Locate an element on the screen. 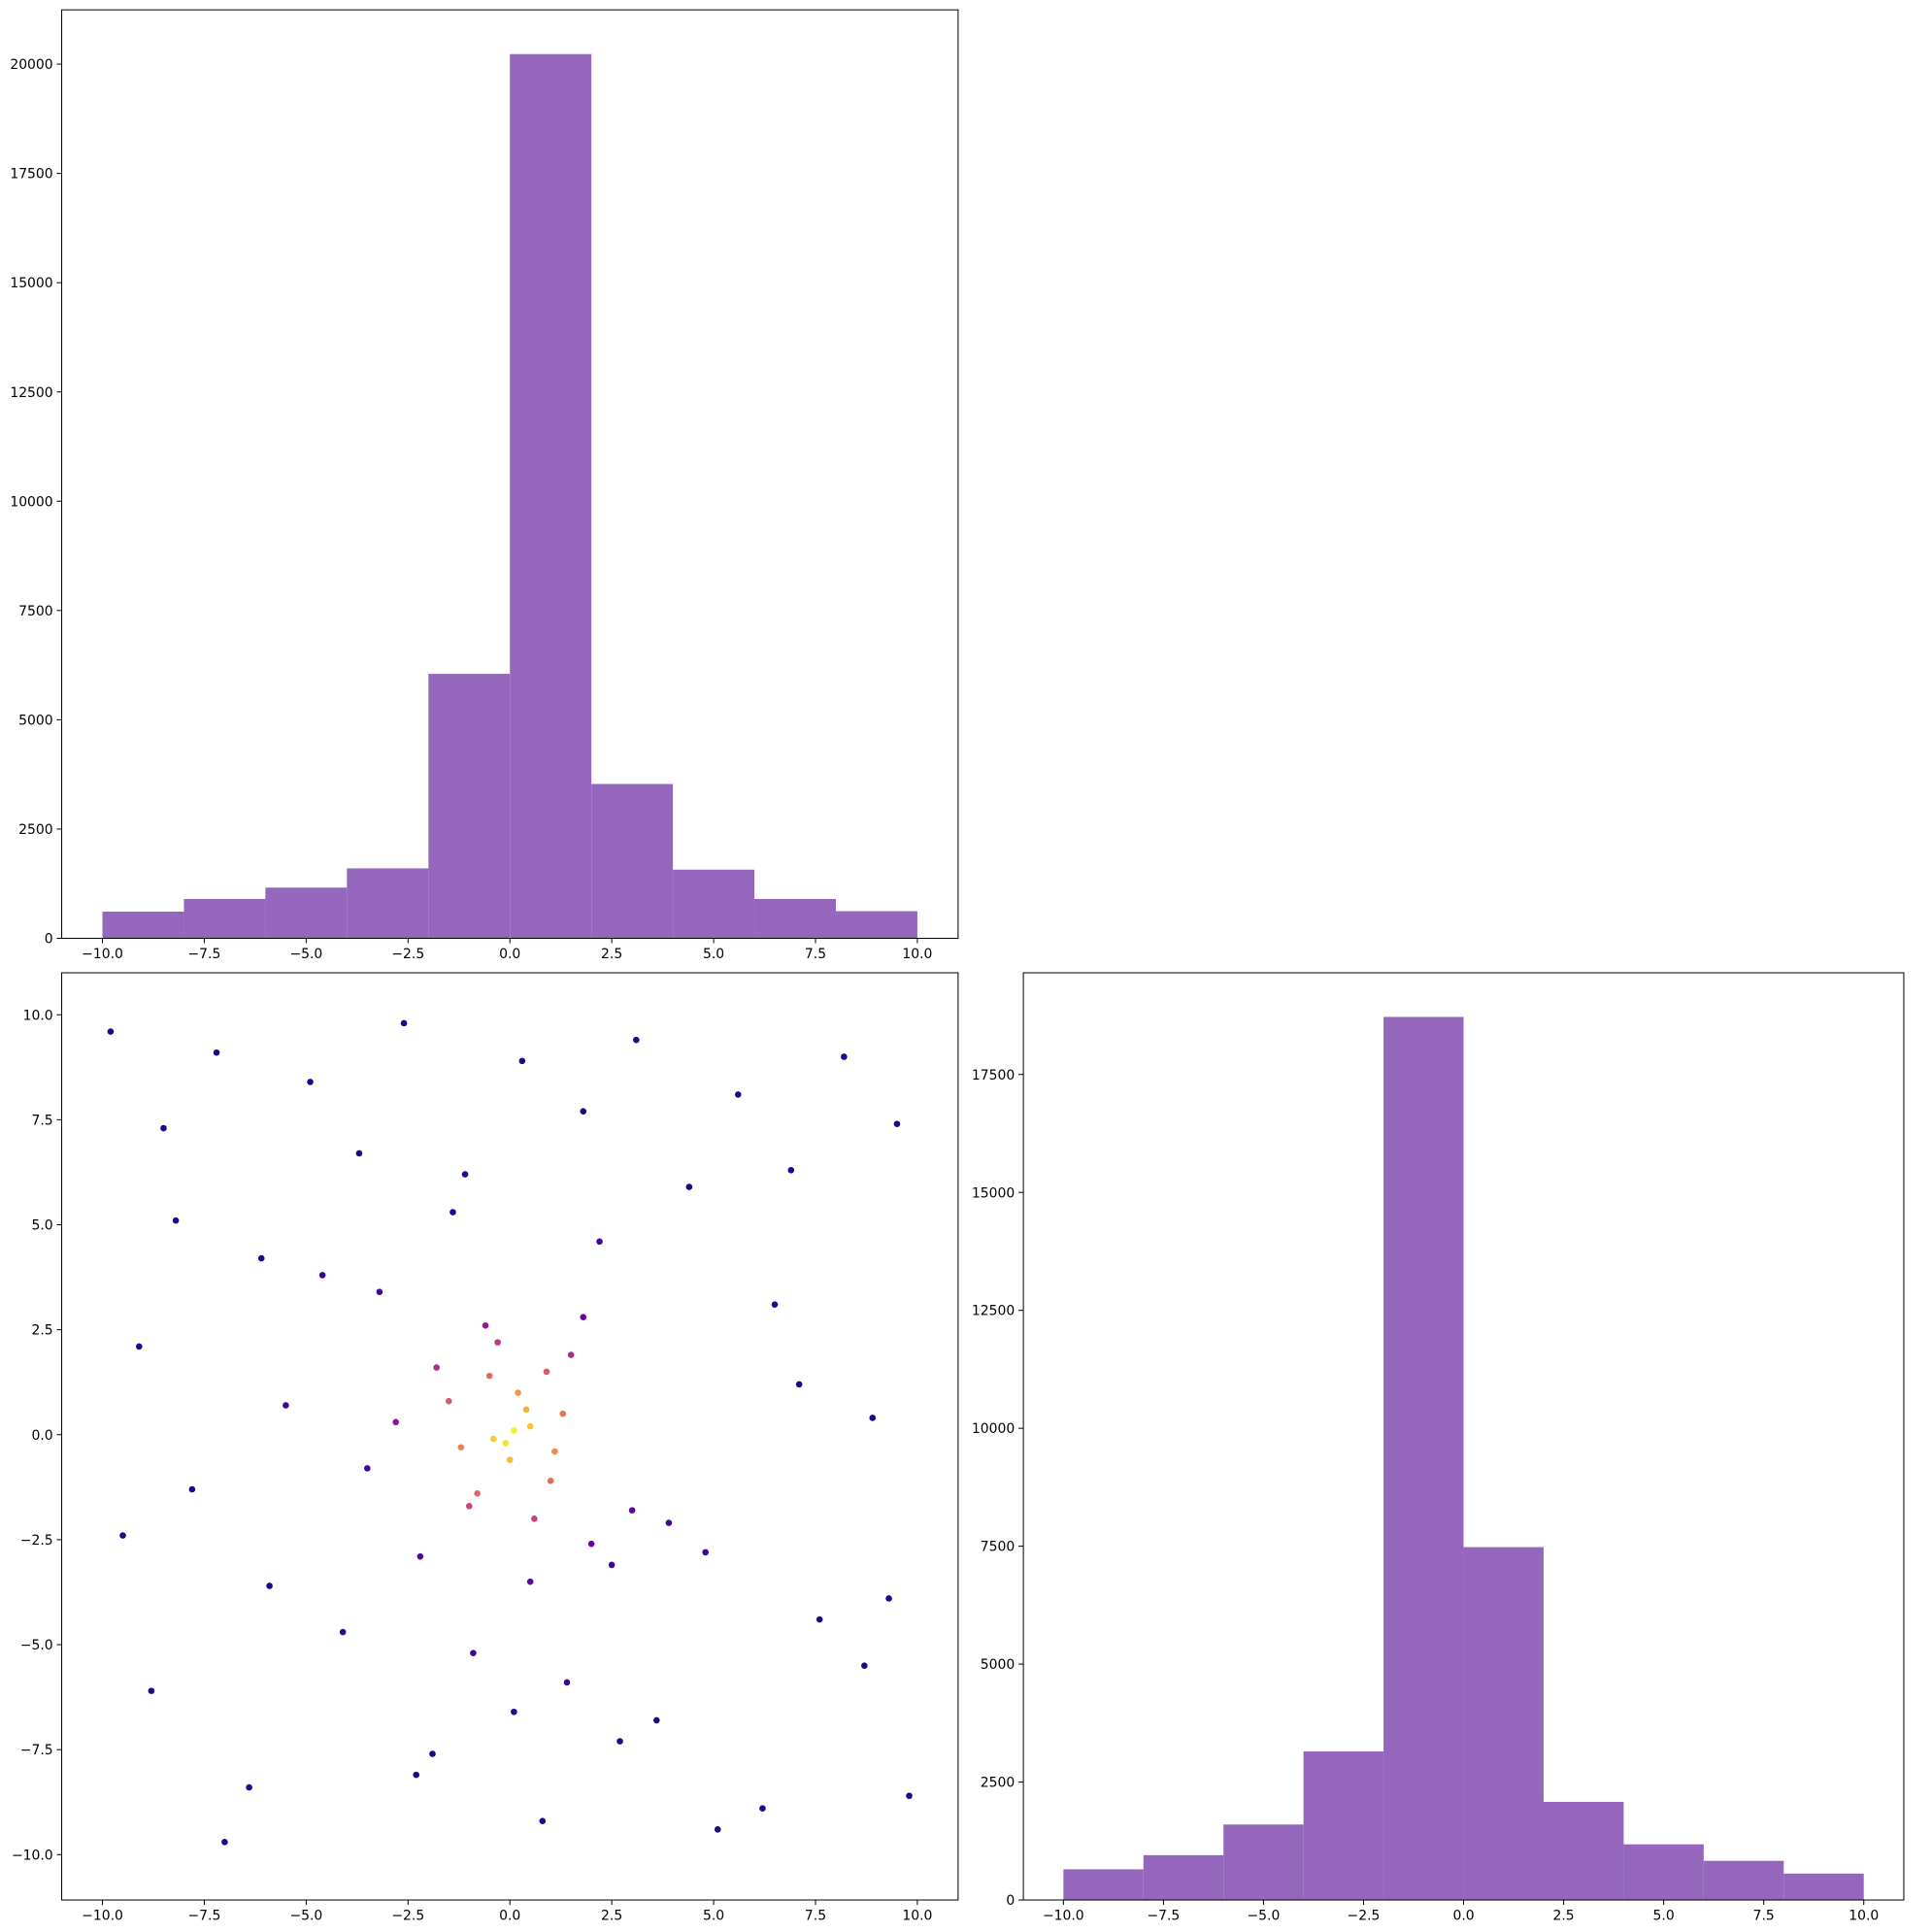  x-tick-label: 5.0 is located at coordinates (714, 954).